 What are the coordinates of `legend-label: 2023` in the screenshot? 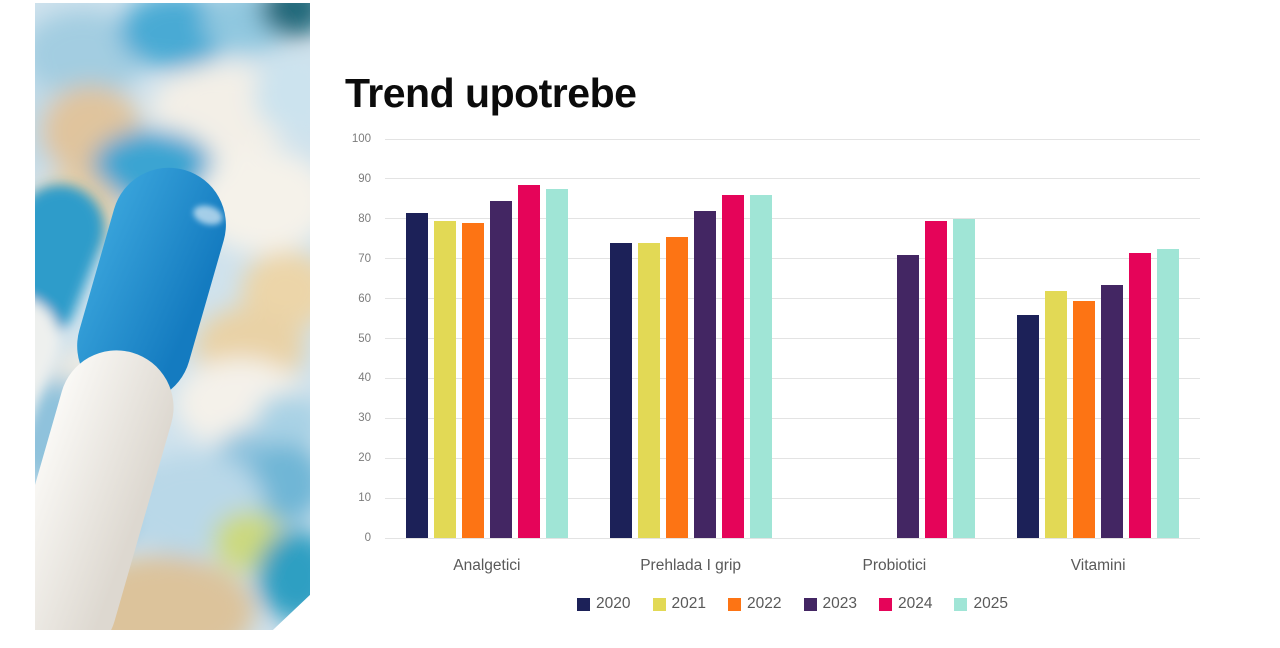 It's located at (839, 603).